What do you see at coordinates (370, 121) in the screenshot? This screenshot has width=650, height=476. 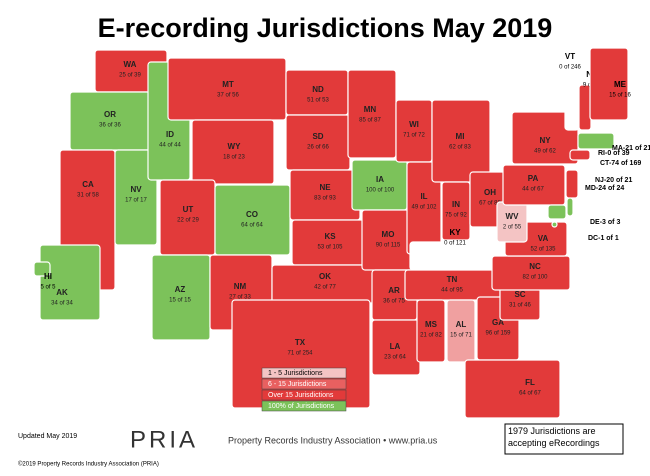 I see `state-label: 85 of 87` at bounding box center [370, 121].